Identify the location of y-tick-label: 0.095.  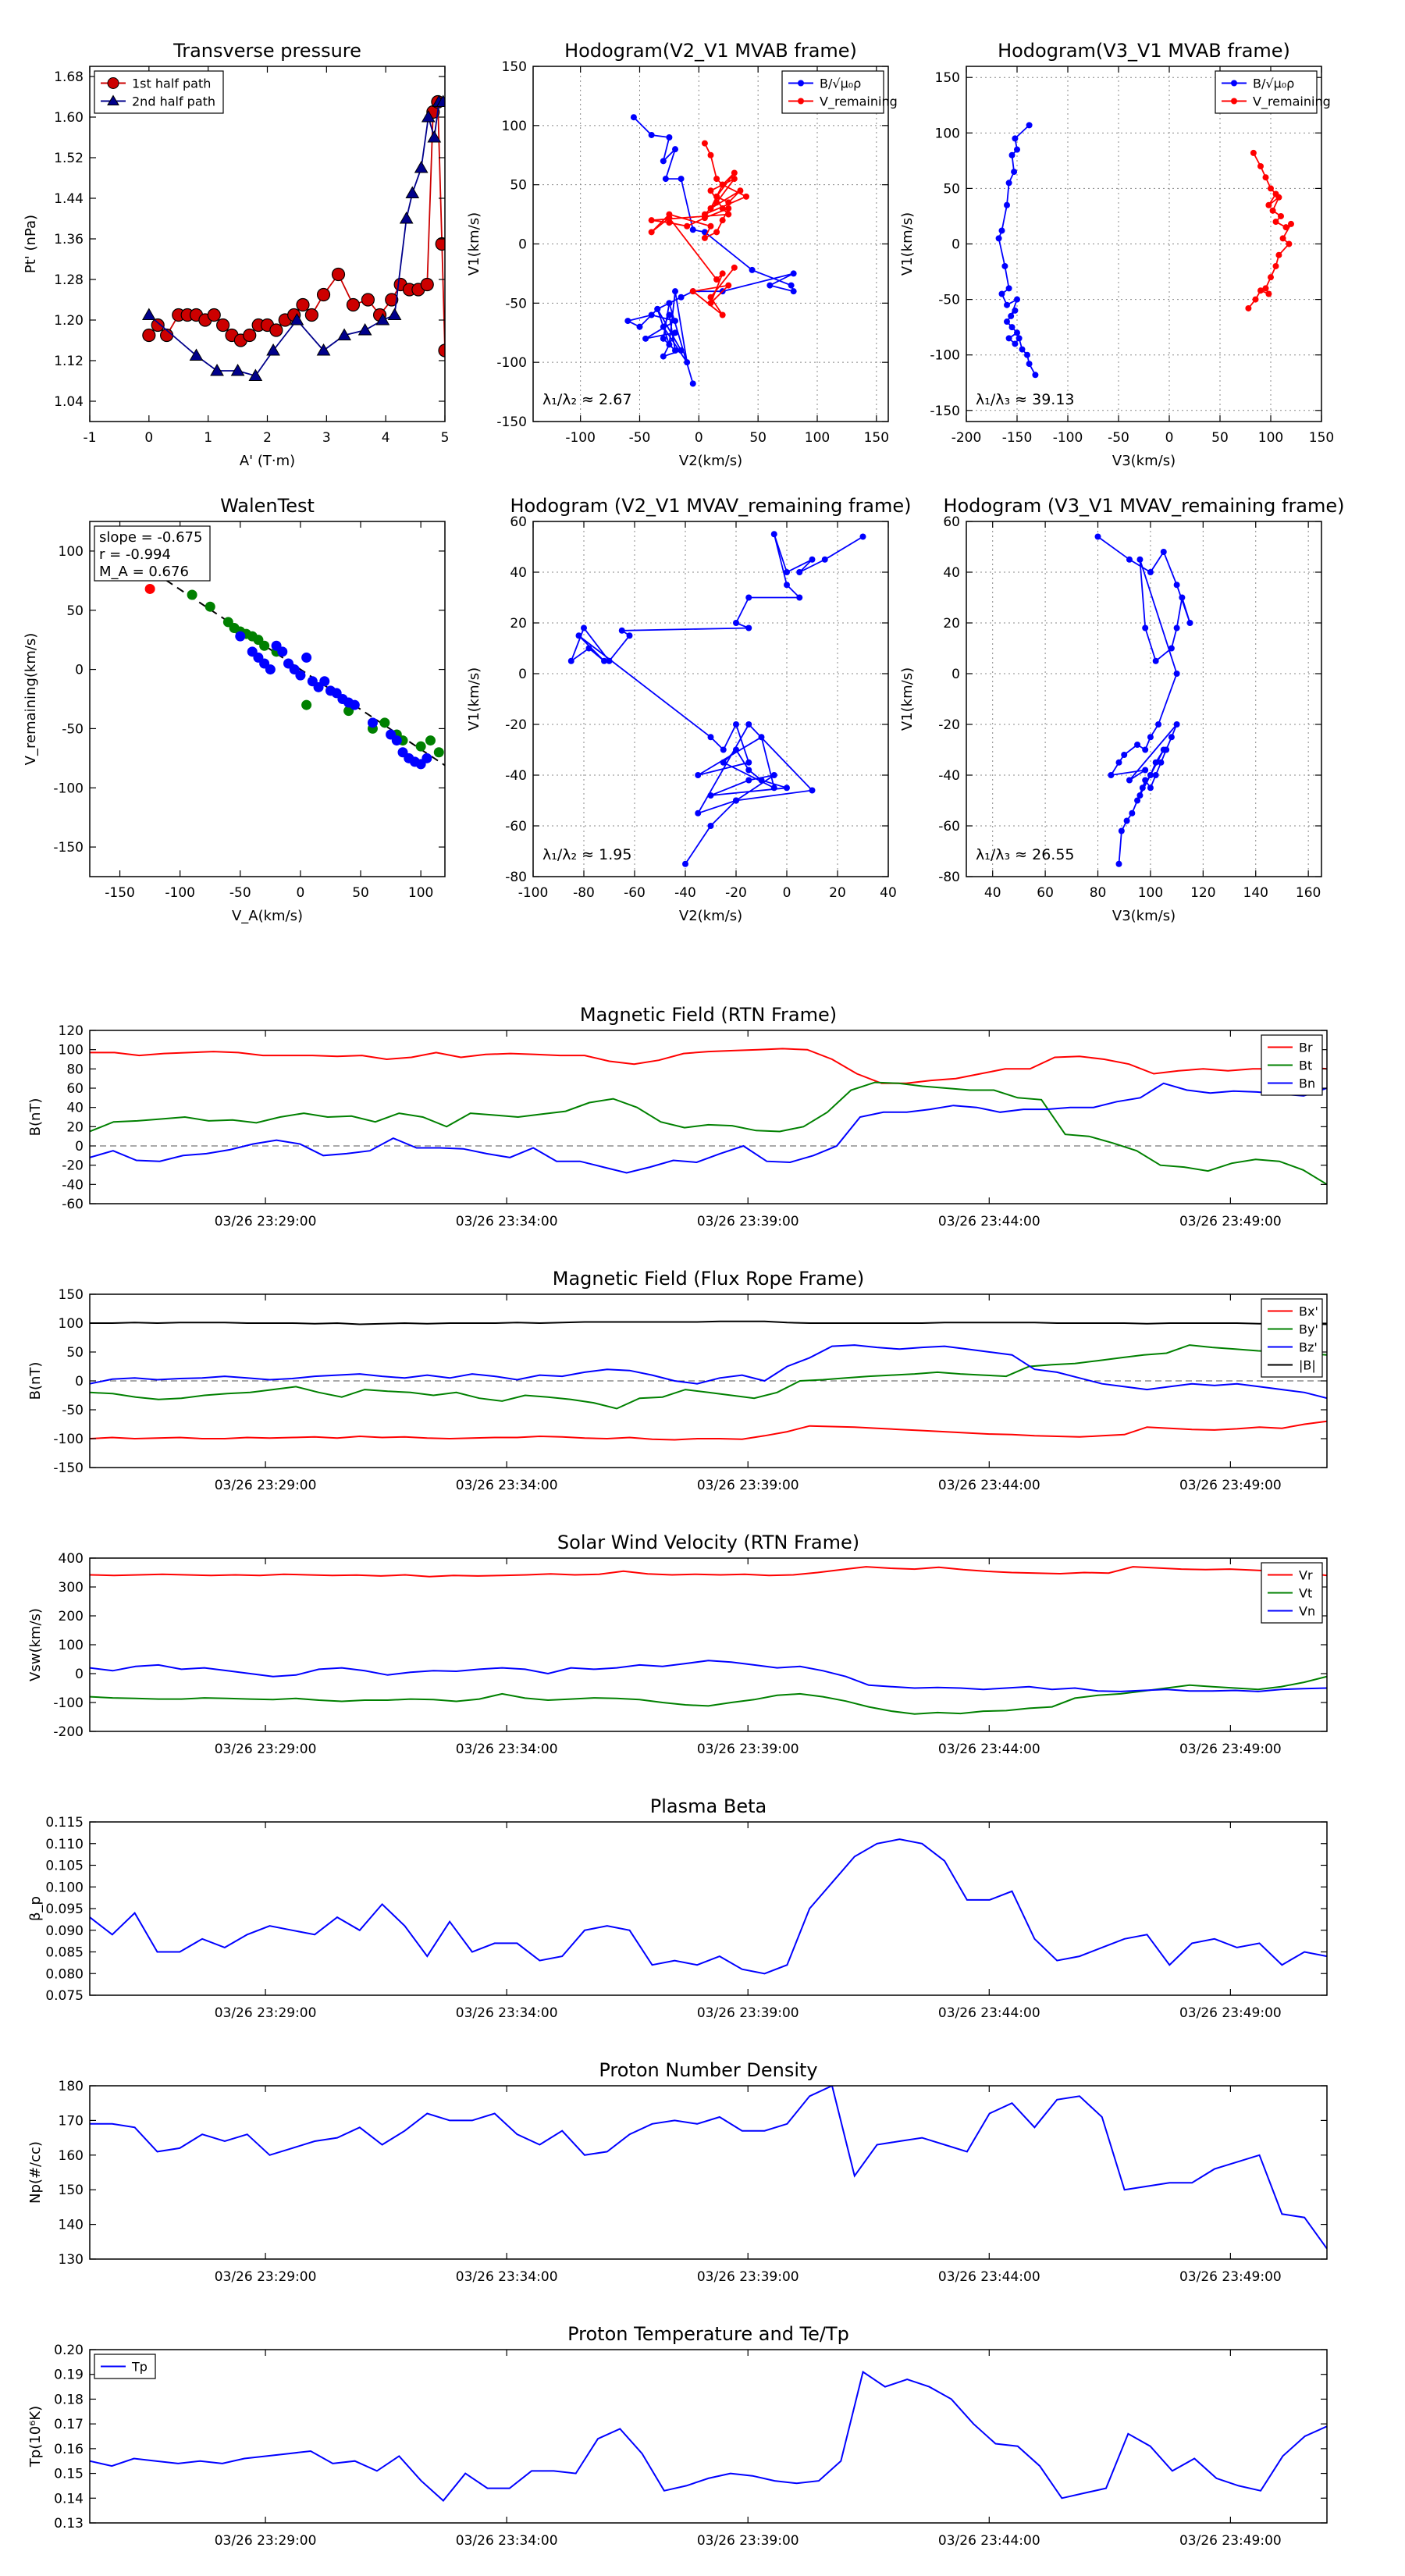
(64, 1909).